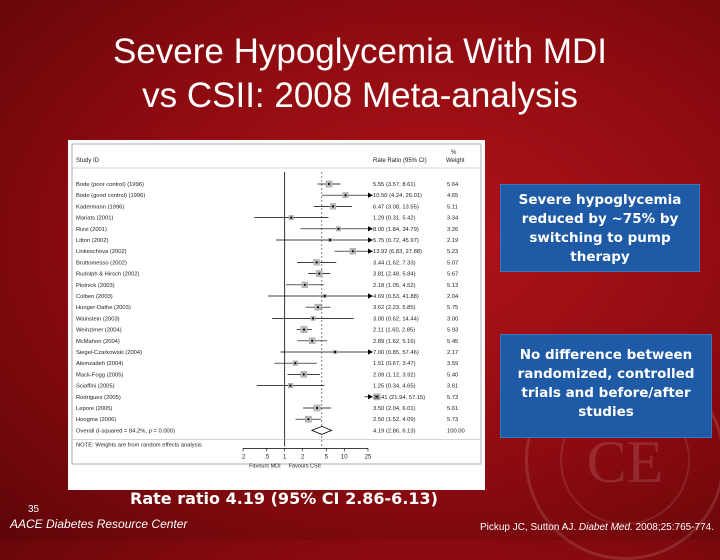 Image resolution: width=720 pixels, height=560 pixels. I want to click on study-ci-15: 7.00 (0.85, 57.46), so click(396, 353).